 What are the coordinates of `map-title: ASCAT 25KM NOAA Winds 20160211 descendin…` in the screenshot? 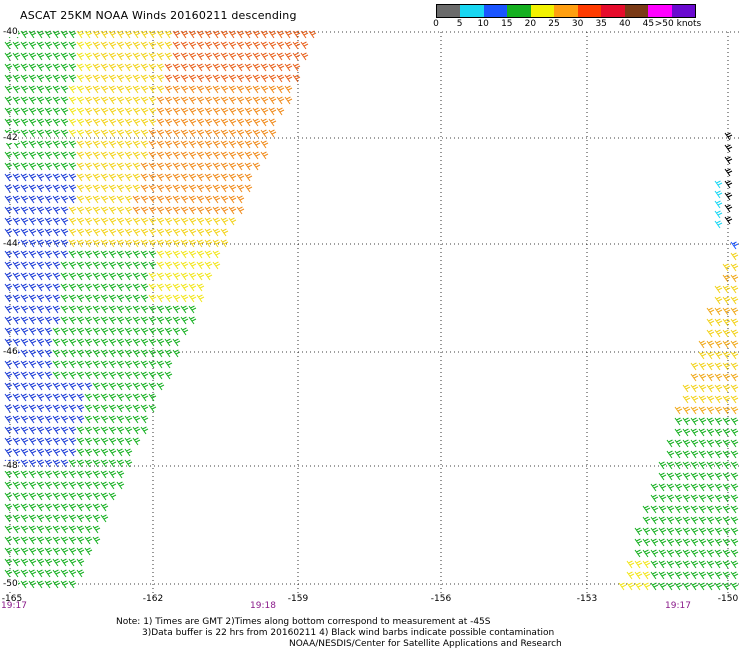 It's located at (158, 15).